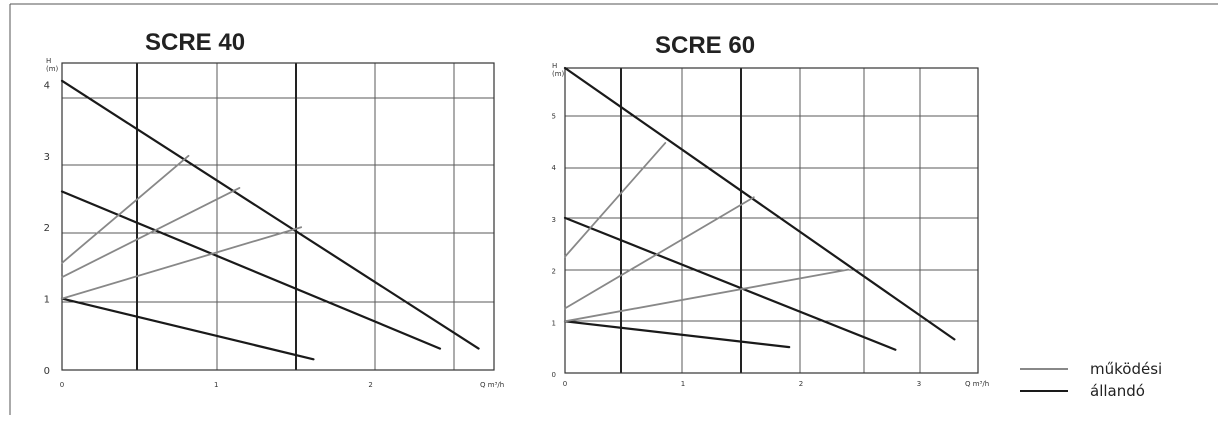  What do you see at coordinates (1091, 380) in the screenshot?
I see `legend: működési állandó` at bounding box center [1091, 380].